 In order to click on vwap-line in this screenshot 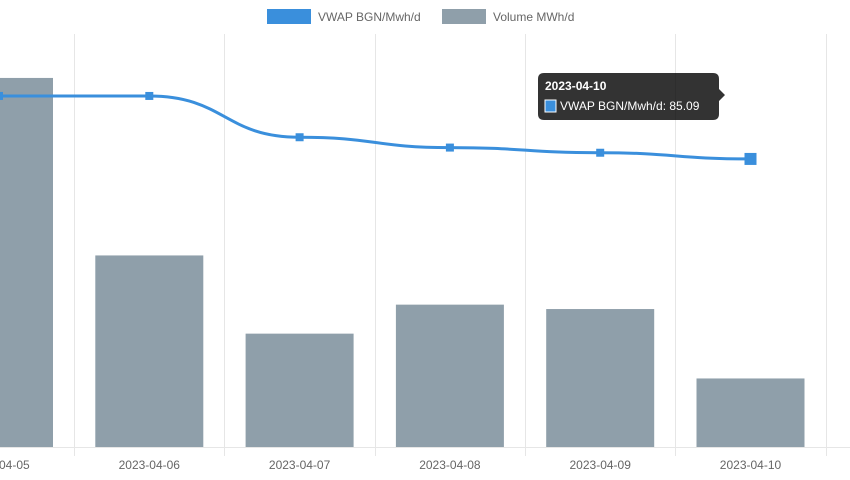, I will do `click(378, 128)`.